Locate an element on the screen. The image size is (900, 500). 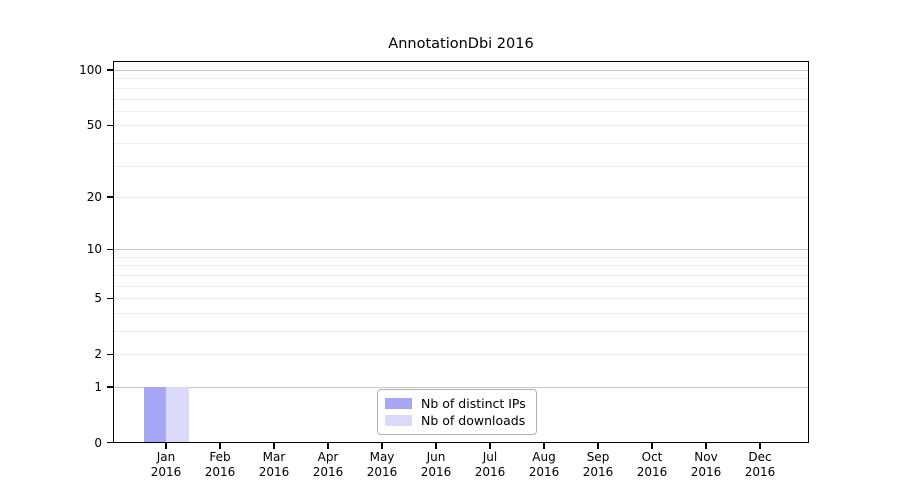
x-axis-tick-label: May 2016 is located at coordinates (382, 464).